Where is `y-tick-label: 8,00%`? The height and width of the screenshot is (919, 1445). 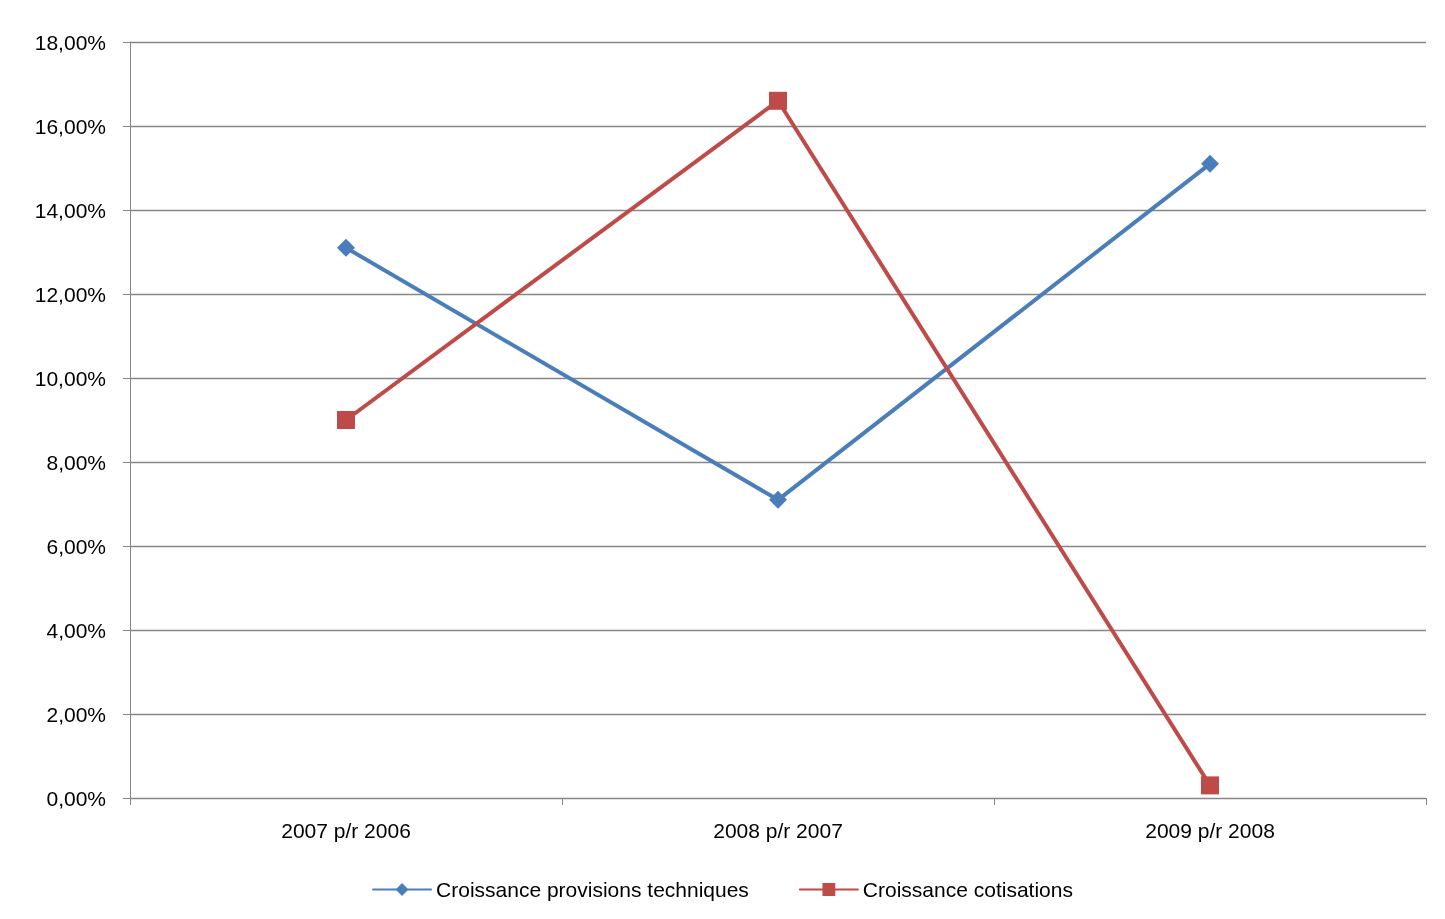 y-tick-label: 8,00% is located at coordinates (76, 462).